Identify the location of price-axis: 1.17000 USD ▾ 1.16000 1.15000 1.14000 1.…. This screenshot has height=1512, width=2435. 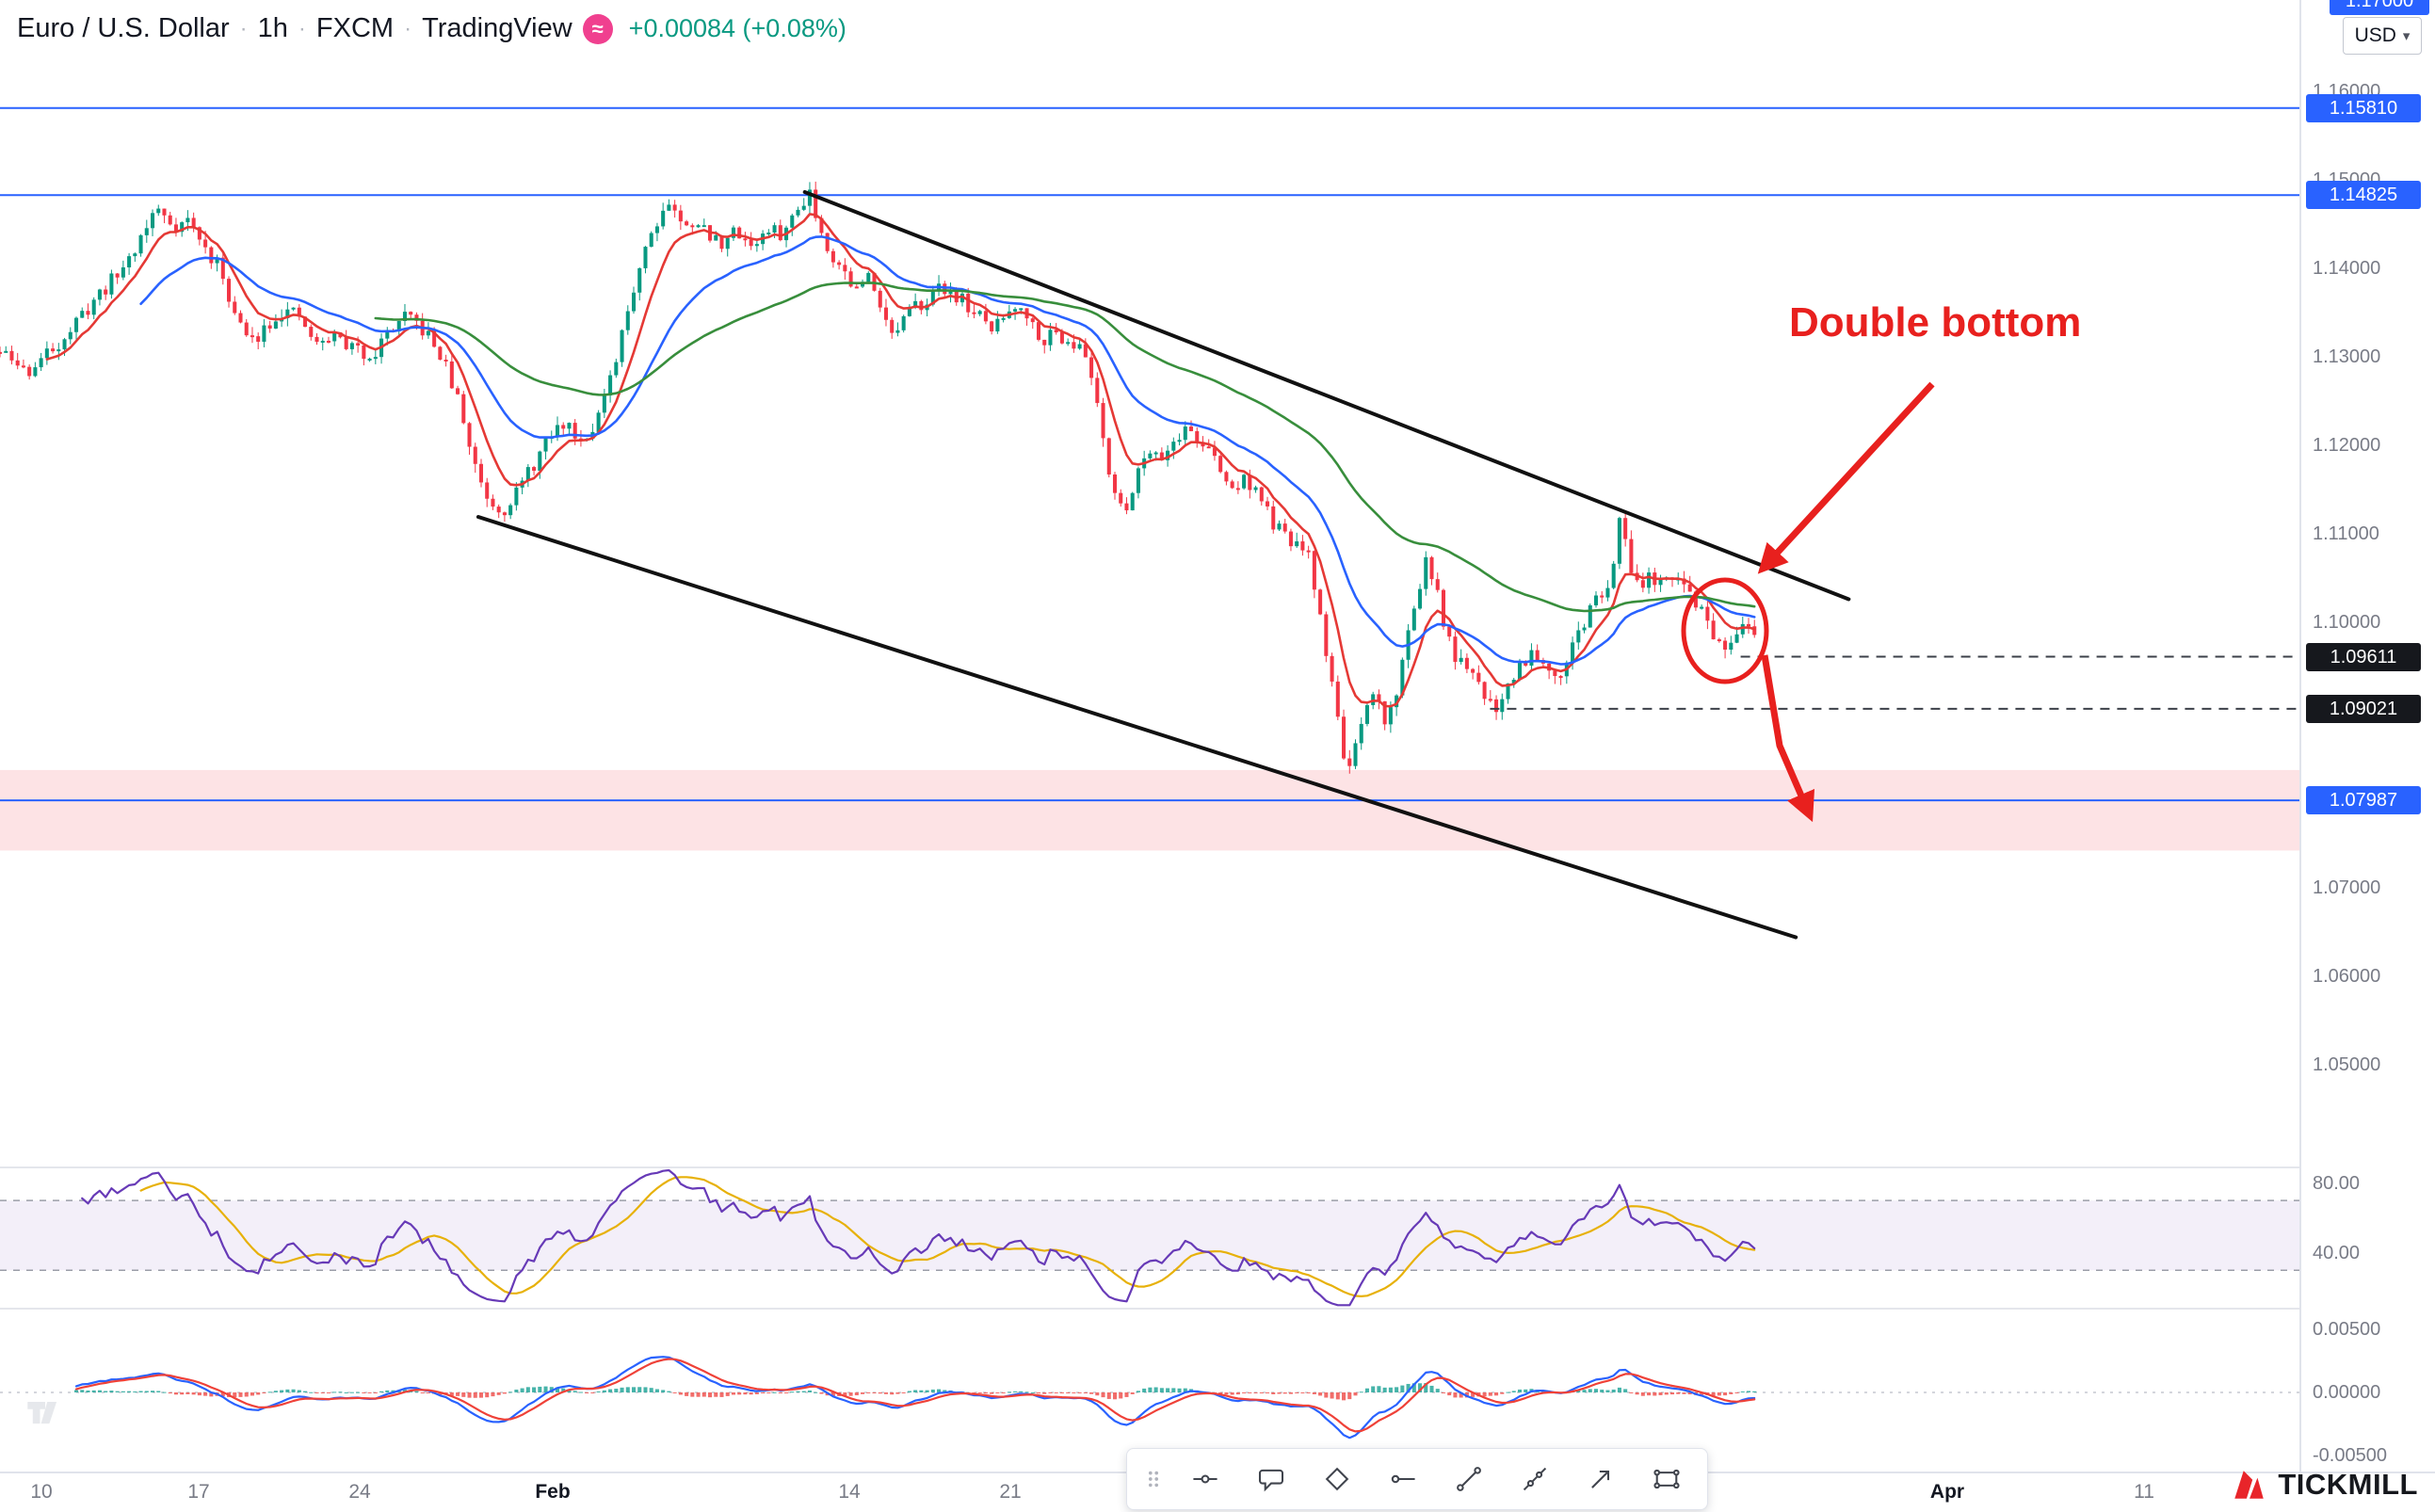
(2367, 736).